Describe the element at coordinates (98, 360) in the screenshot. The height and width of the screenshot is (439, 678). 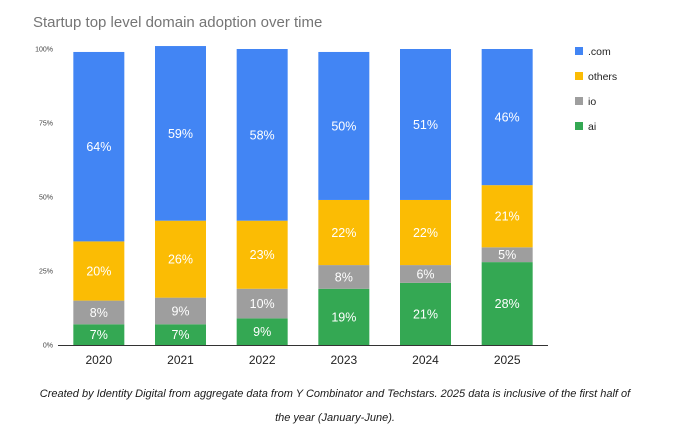
I see `x-tick-label: 2020` at that location.